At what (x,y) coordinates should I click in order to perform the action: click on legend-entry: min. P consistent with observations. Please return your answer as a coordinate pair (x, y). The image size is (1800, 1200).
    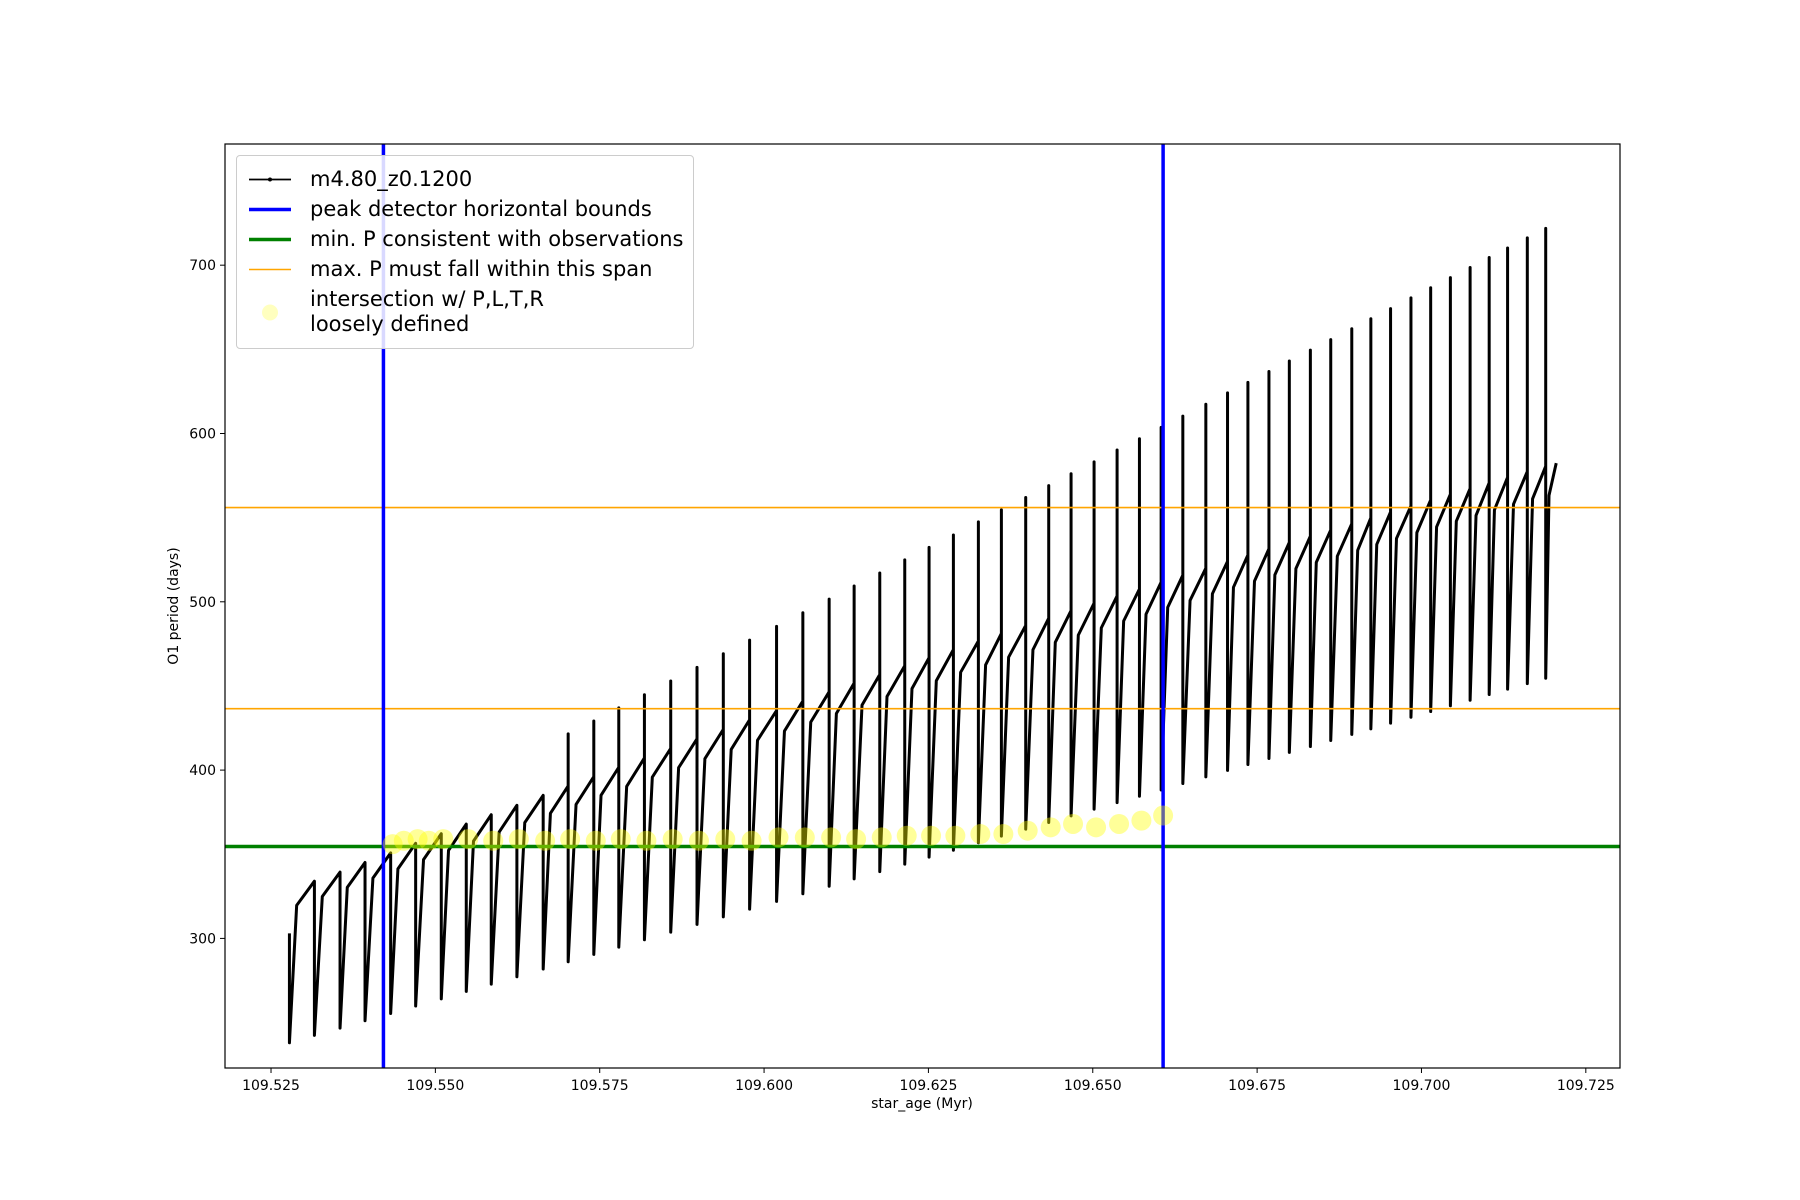
    Looking at the image, I should click on (464, 239).